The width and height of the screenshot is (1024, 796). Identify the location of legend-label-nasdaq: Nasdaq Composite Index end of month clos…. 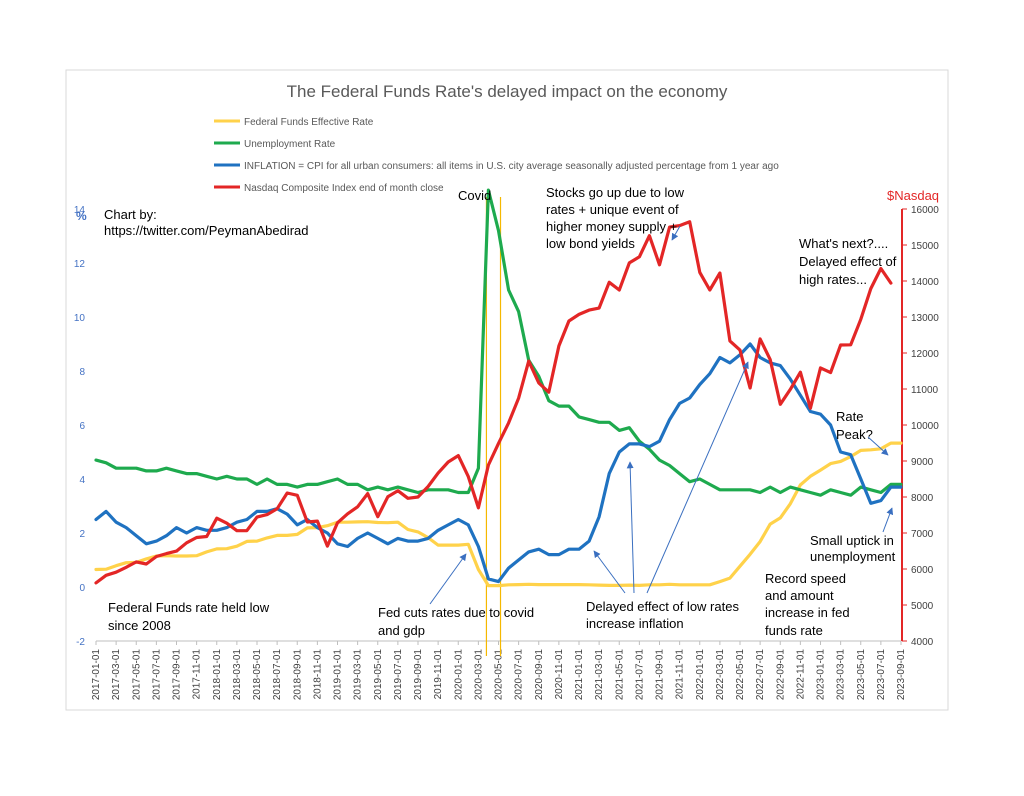
(344, 188).